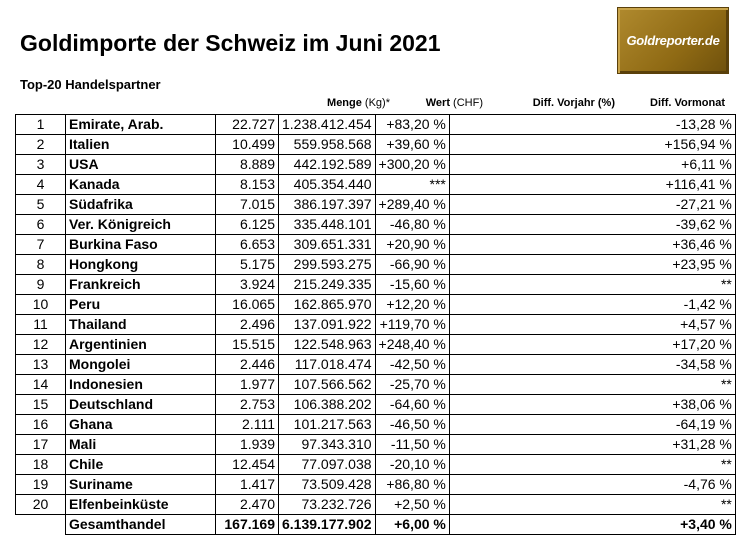  I want to click on cell-country: Mali, so click(140, 444).